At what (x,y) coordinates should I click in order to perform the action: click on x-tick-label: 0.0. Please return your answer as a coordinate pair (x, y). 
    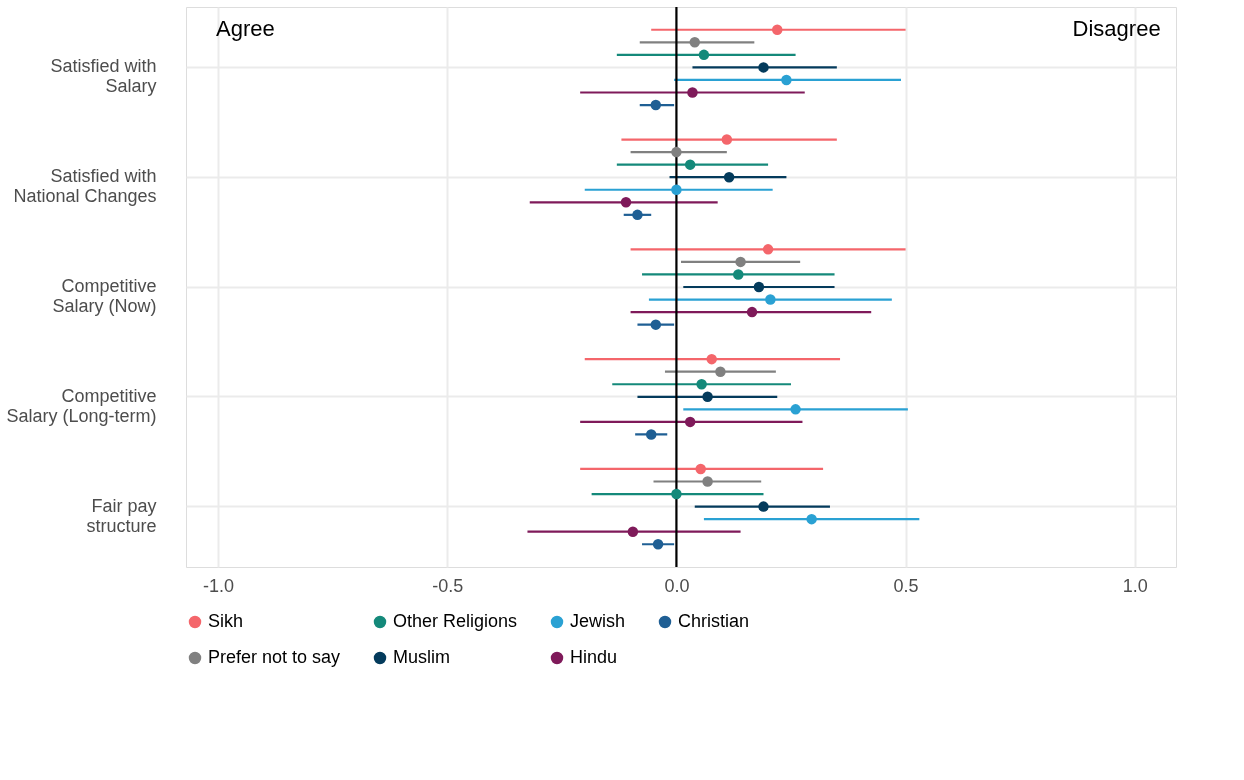
    Looking at the image, I should click on (677, 585).